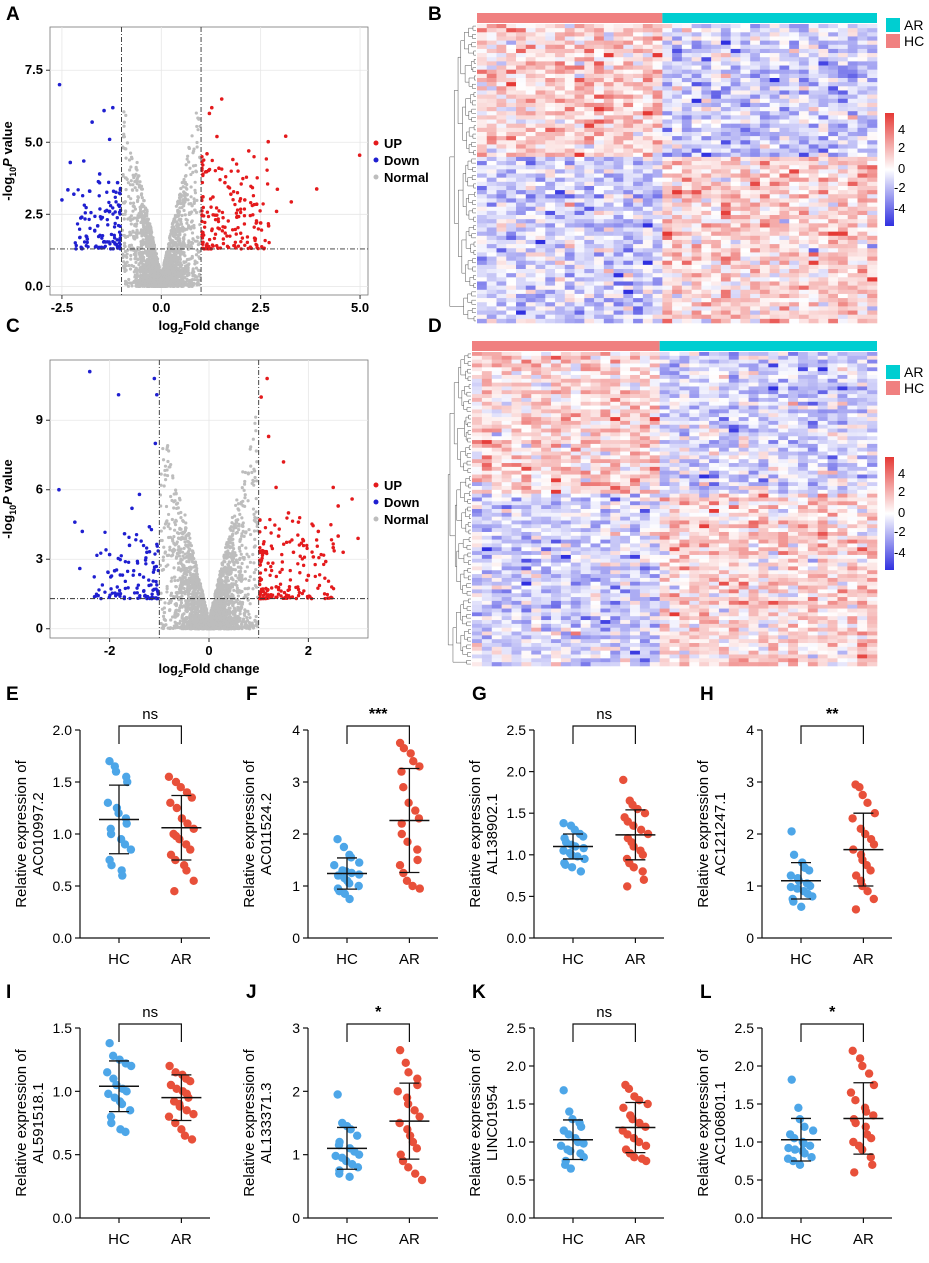 The height and width of the screenshot is (1263, 929). Describe the element at coordinates (913, 25) in the screenshot. I see `legend-ar-label: AR` at that location.